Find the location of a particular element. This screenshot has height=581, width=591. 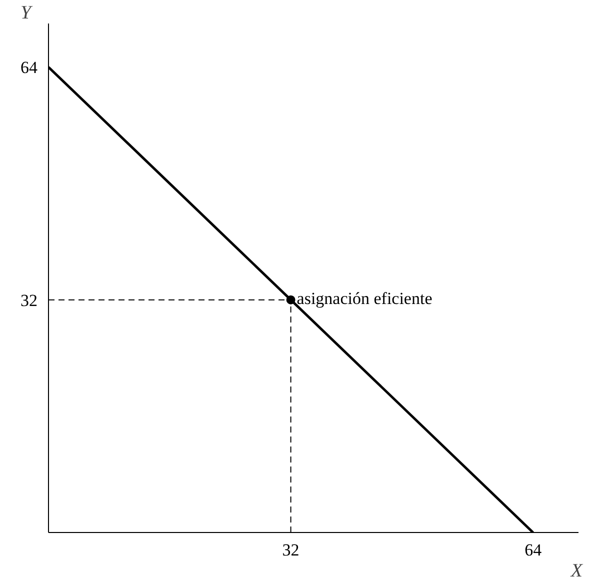

x-axis-title: X is located at coordinates (577, 570).